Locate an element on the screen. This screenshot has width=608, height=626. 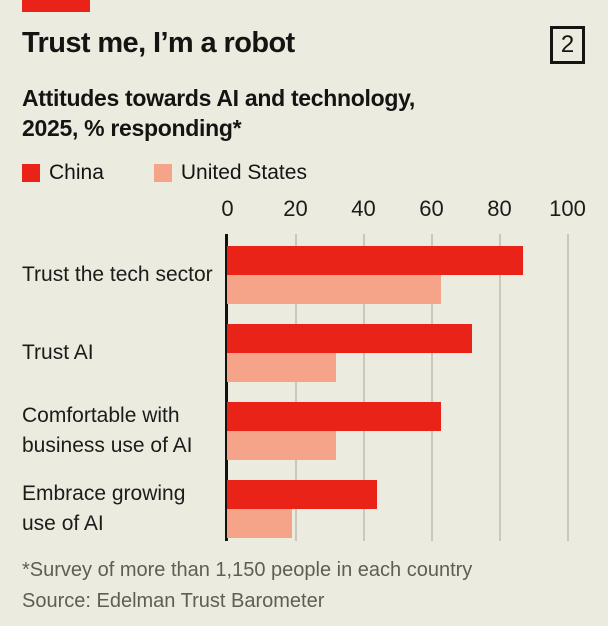
x-axis-tick-labels: 0 20 40 60 80 100 is located at coordinates (304, 211).